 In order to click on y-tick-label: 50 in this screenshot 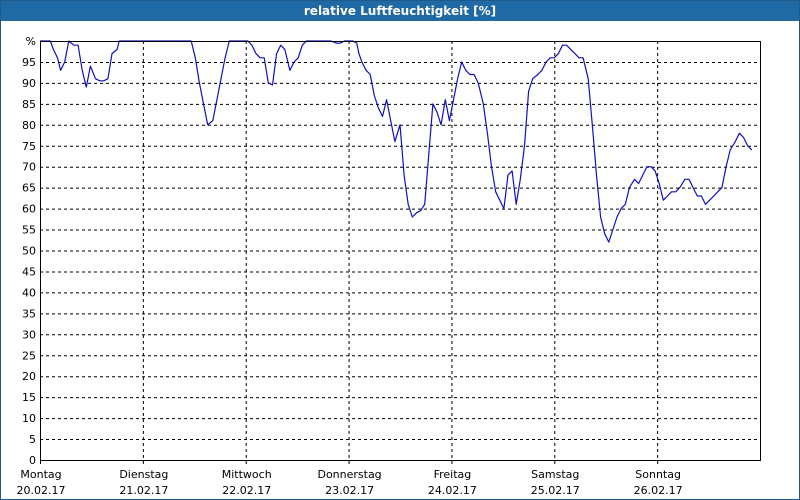, I will do `click(29, 251)`.